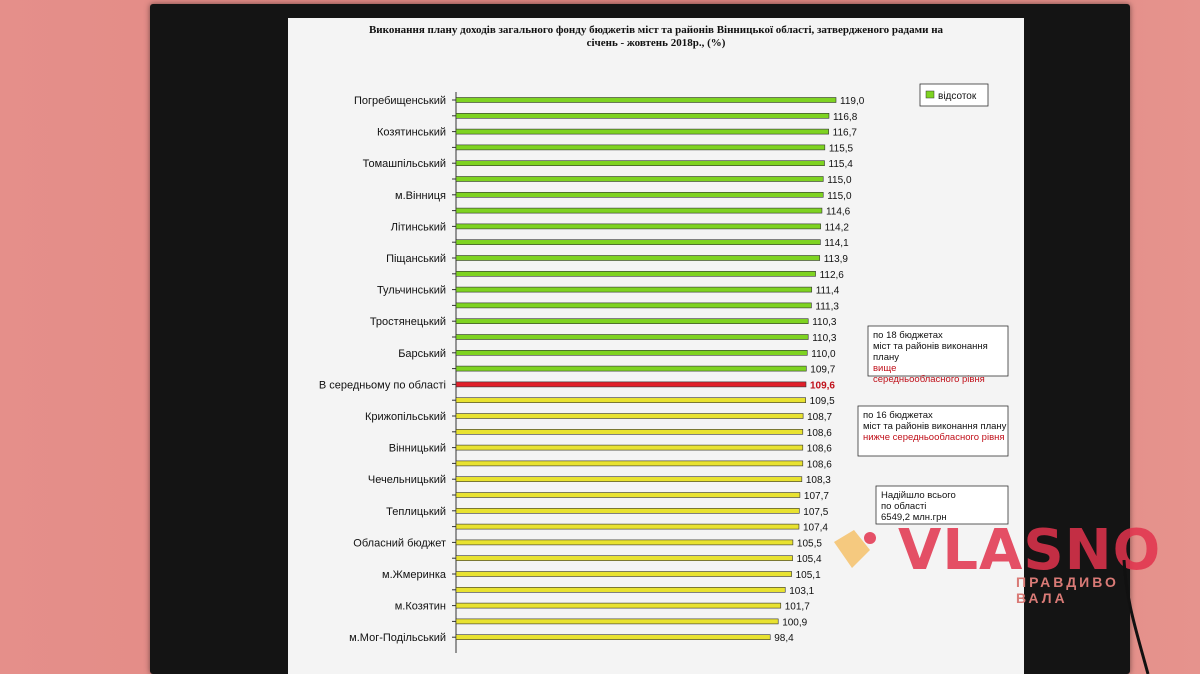 This screenshot has width=1200, height=674. Describe the element at coordinates (420, 196) in the screenshot. I see `category-label: м.Вінниця` at that location.